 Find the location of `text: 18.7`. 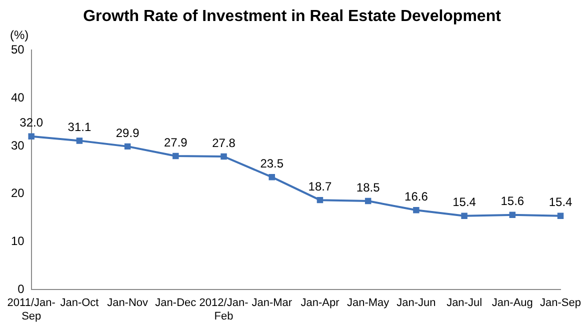

text: 18.7 is located at coordinates (320, 186).